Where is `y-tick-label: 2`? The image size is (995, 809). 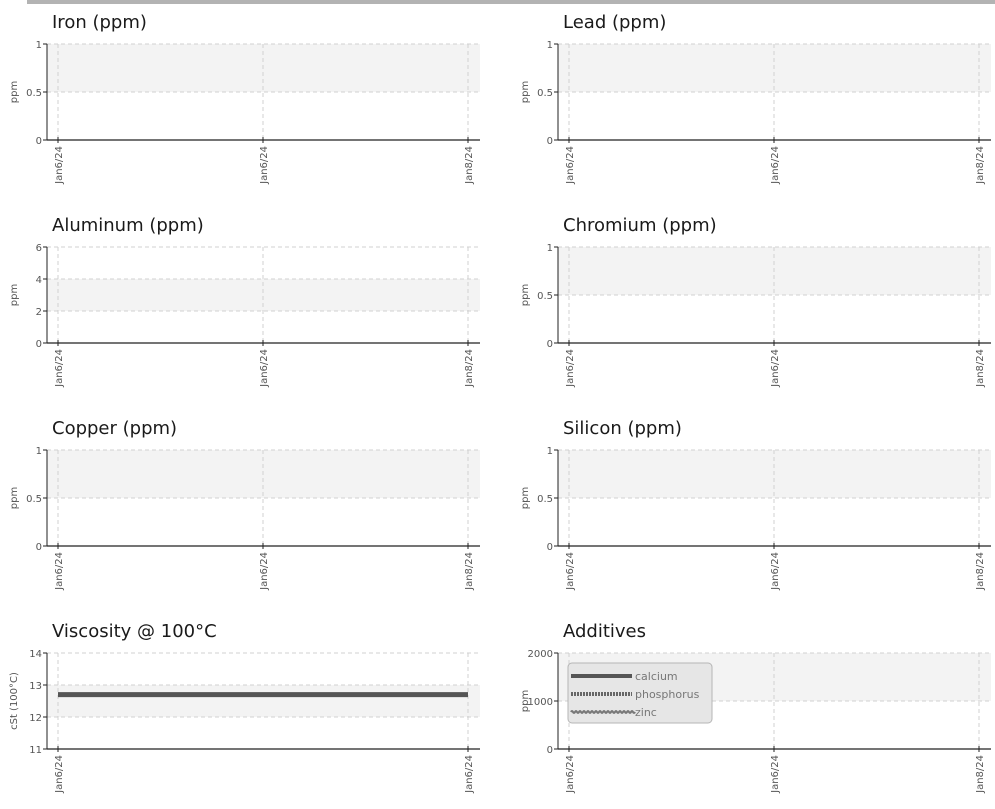 y-tick-label: 2 is located at coordinates (39, 312).